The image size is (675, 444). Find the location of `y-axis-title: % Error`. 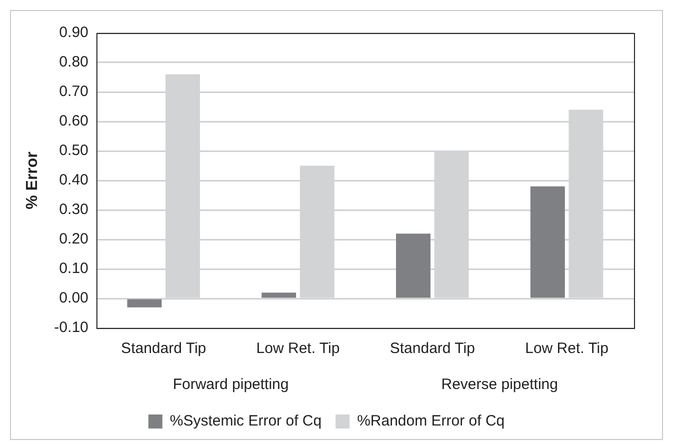

y-axis-title: % Error is located at coordinates (33, 181).